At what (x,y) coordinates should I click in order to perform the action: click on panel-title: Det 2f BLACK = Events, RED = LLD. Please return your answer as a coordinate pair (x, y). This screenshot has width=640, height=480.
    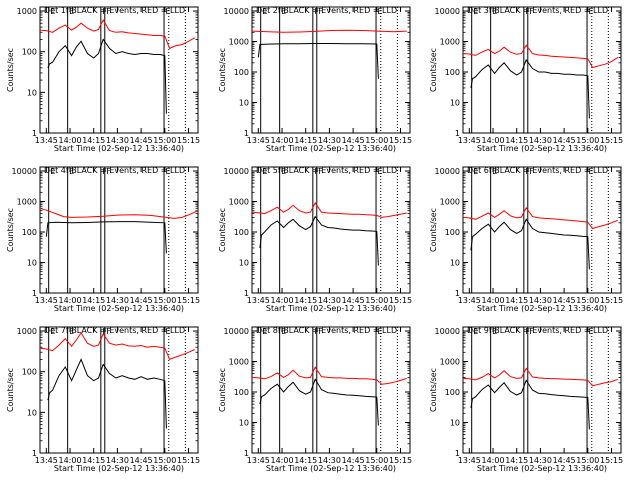
    Looking at the image, I should click on (326, 10).